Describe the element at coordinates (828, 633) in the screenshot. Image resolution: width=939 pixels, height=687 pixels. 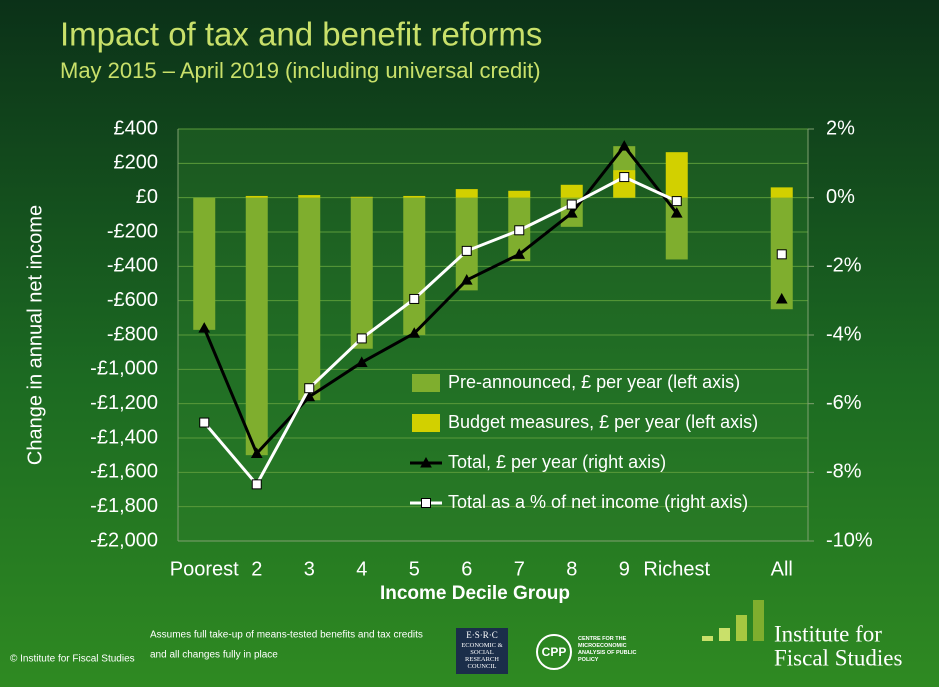
I see `ifs-text: Institute for` at that location.